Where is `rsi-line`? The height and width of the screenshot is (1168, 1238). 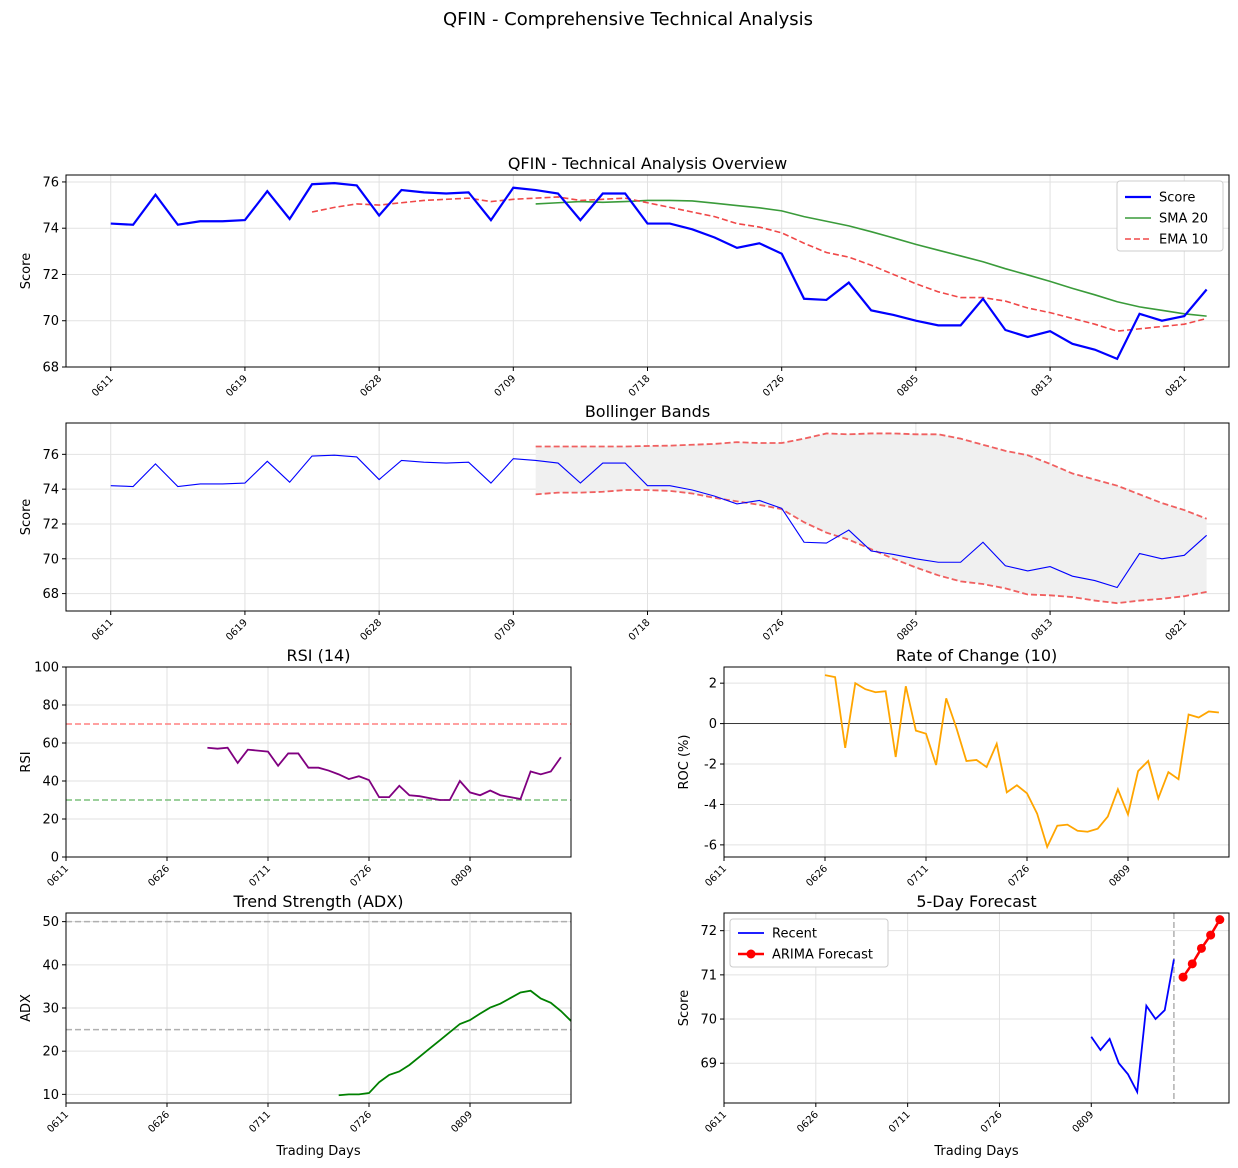 rsi-line is located at coordinates (384, 773).